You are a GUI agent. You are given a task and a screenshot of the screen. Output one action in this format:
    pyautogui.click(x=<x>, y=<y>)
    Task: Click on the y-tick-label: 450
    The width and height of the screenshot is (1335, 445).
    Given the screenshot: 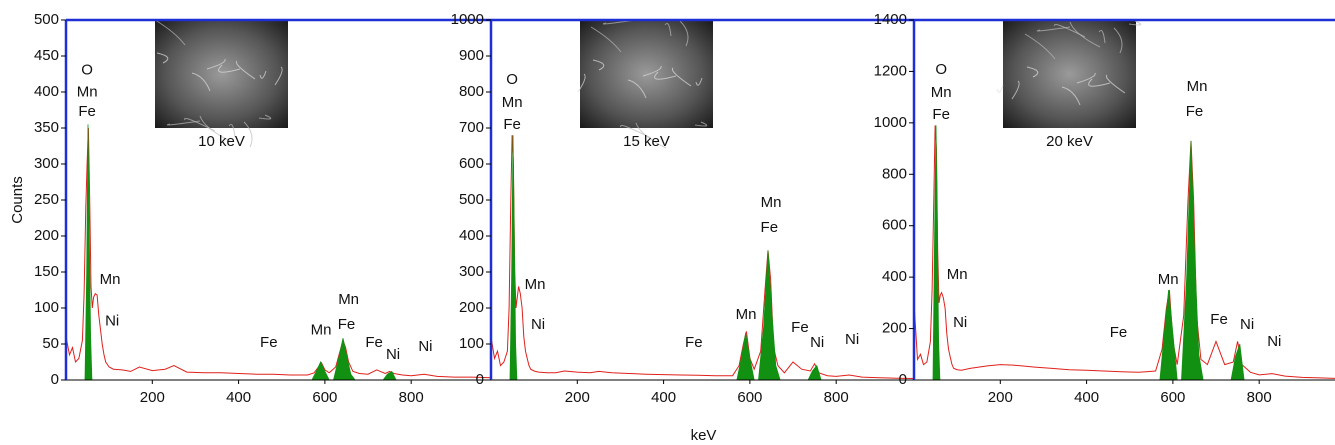 What is the action you would take?
    pyautogui.click(x=46, y=55)
    